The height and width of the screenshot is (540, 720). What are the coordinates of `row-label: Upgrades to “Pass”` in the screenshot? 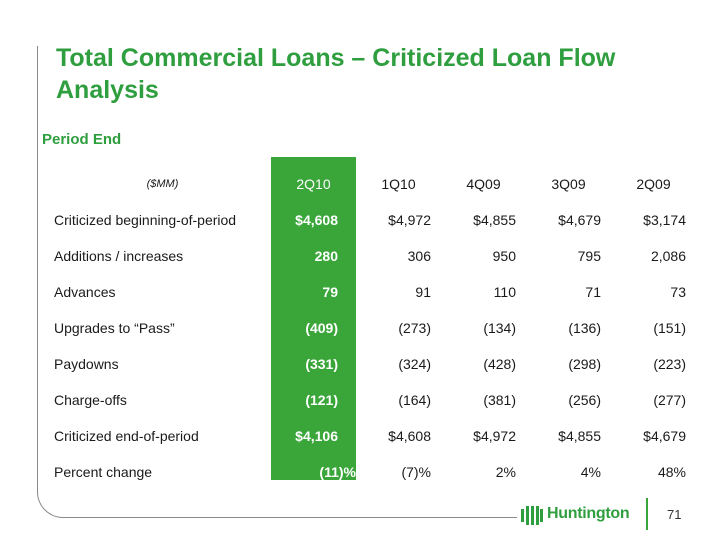 It's located at (114, 328).